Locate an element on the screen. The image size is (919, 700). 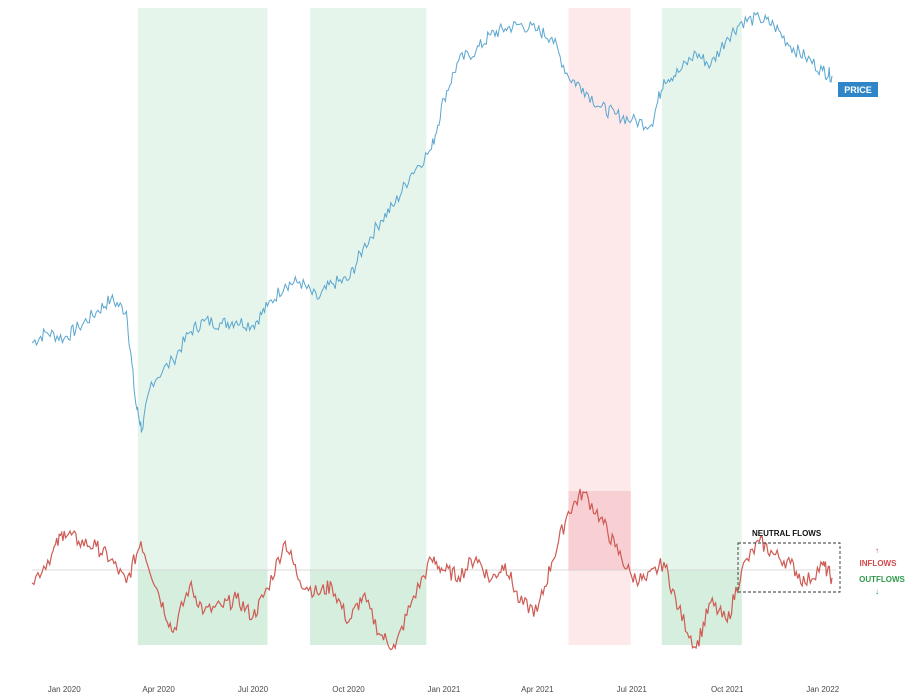
price-tag-label: PRICE is located at coordinates (858, 90).